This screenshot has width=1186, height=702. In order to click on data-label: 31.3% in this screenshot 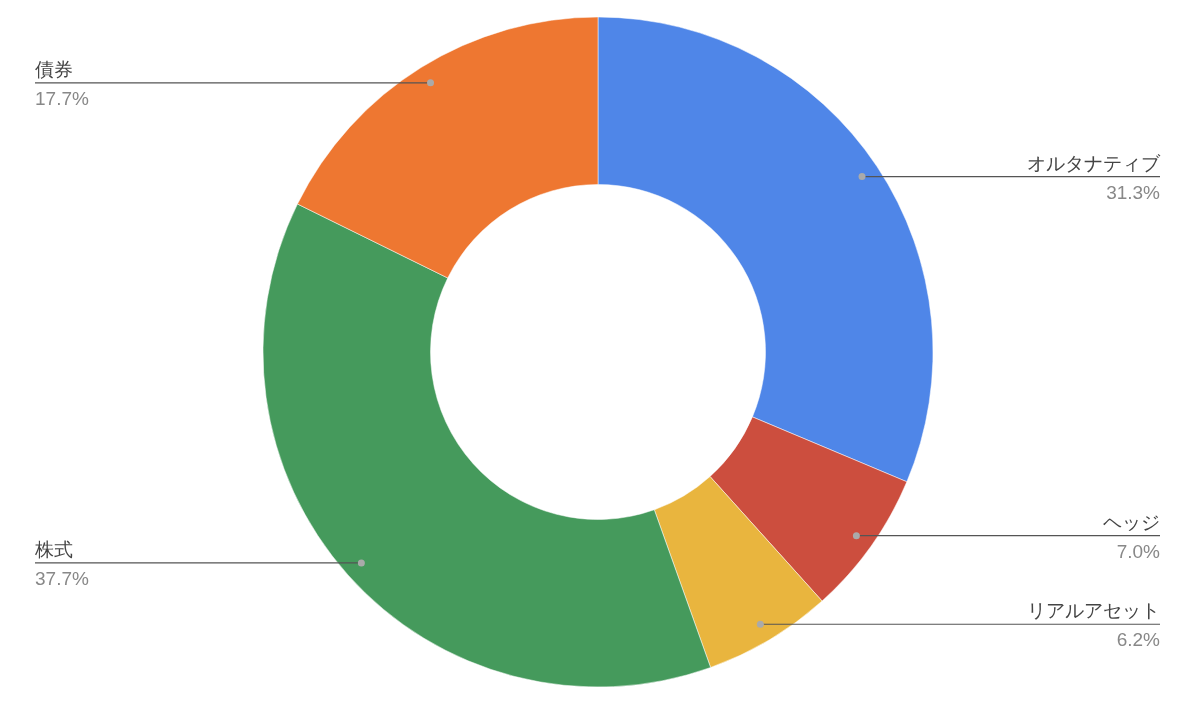, I will do `click(1133, 192)`.